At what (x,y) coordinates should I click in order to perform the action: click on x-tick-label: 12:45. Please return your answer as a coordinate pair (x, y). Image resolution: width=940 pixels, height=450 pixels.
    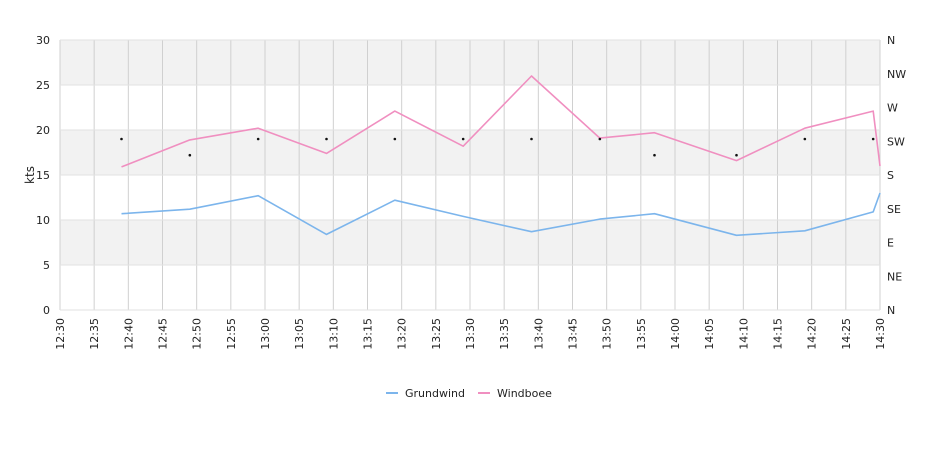
    Looking at the image, I should click on (163, 334).